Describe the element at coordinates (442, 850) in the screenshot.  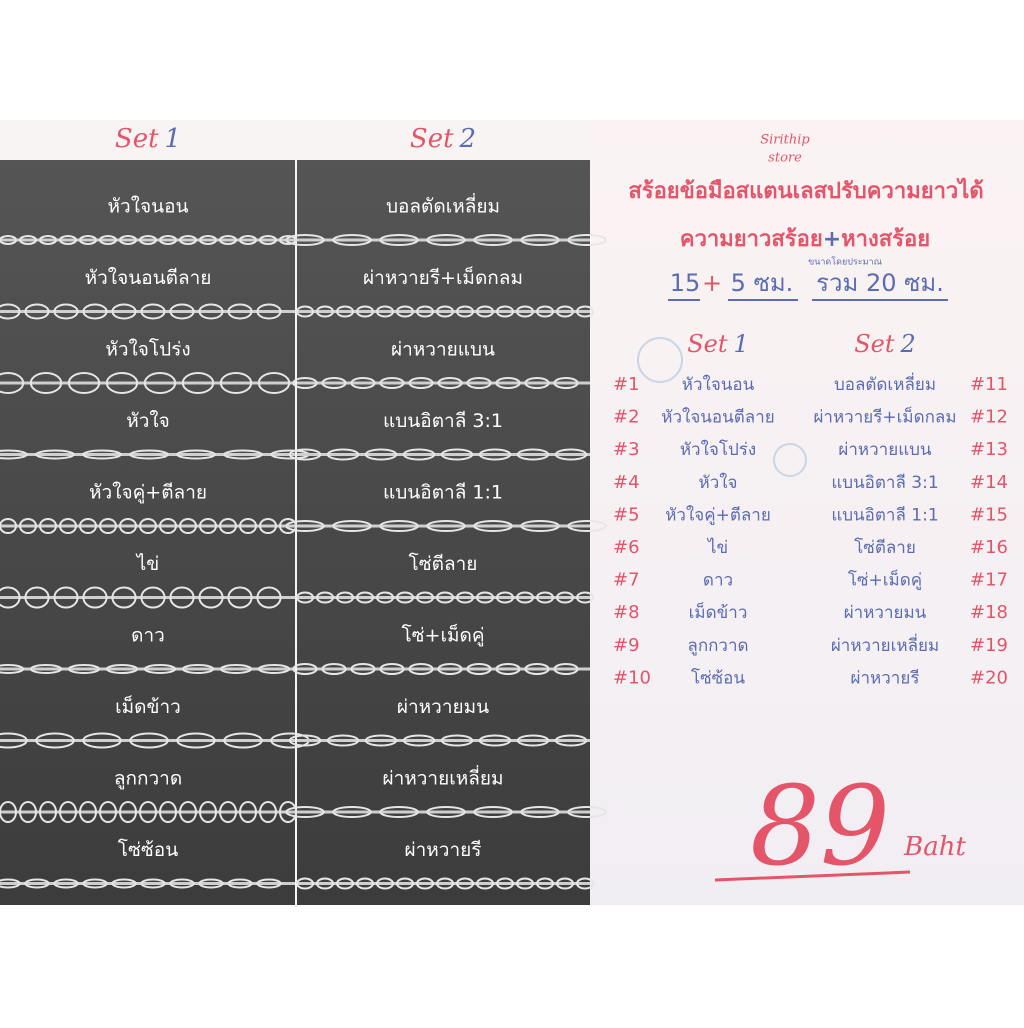
I see `item-label: ผ่าหวายรี` at that location.